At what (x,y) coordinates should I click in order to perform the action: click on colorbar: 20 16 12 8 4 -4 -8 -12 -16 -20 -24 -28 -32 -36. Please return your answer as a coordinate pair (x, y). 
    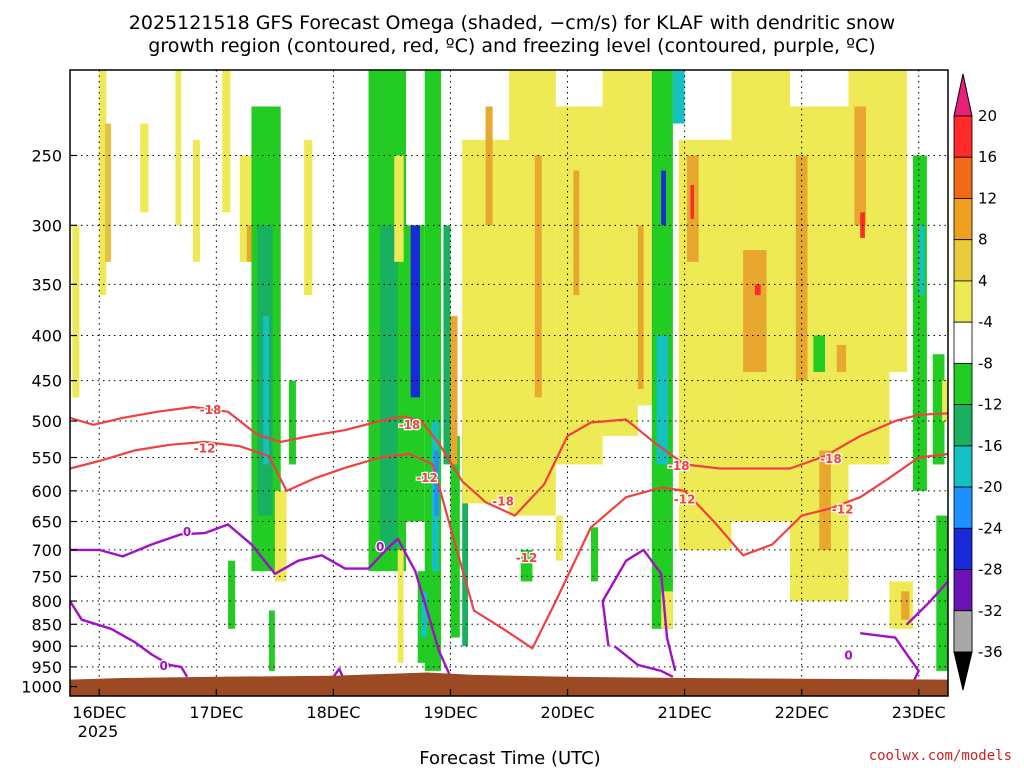
    Looking at the image, I should click on (978, 382).